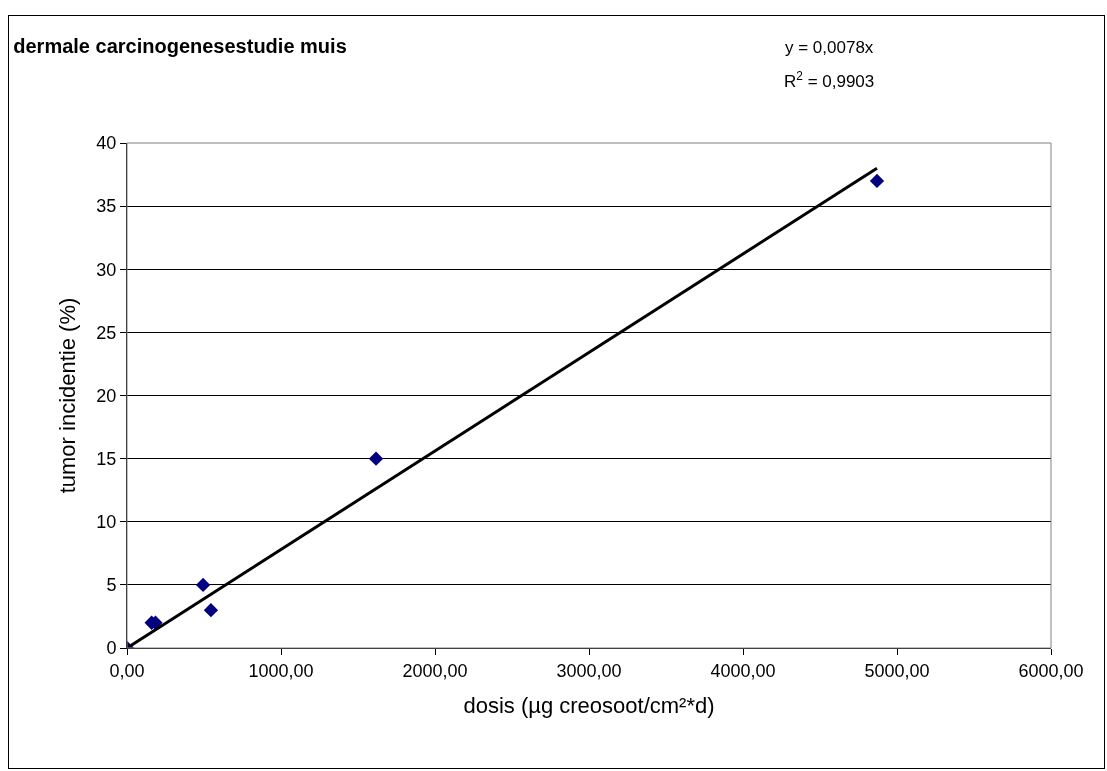 This screenshot has height=771, width=1107. Describe the element at coordinates (743, 670) in the screenshot. I see `x-tick-label: 4000,00` at that location.